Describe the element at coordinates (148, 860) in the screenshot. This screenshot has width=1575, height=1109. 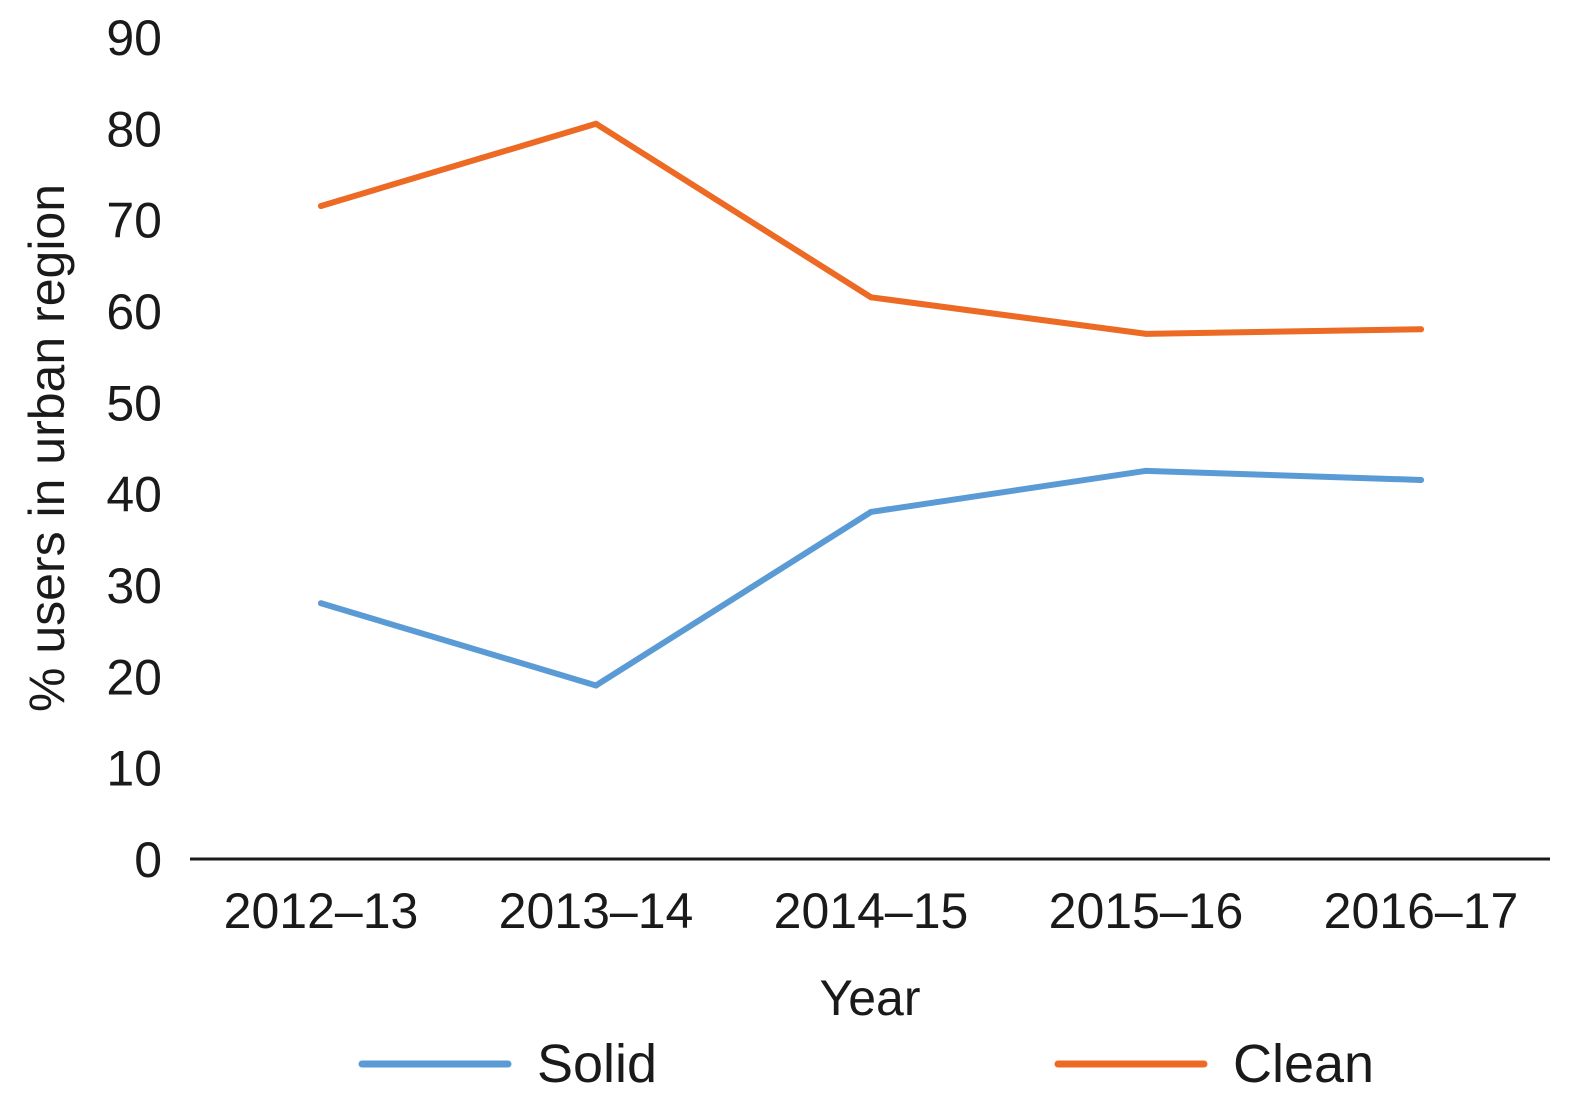
I see `y-tick-label: 0` at that location.